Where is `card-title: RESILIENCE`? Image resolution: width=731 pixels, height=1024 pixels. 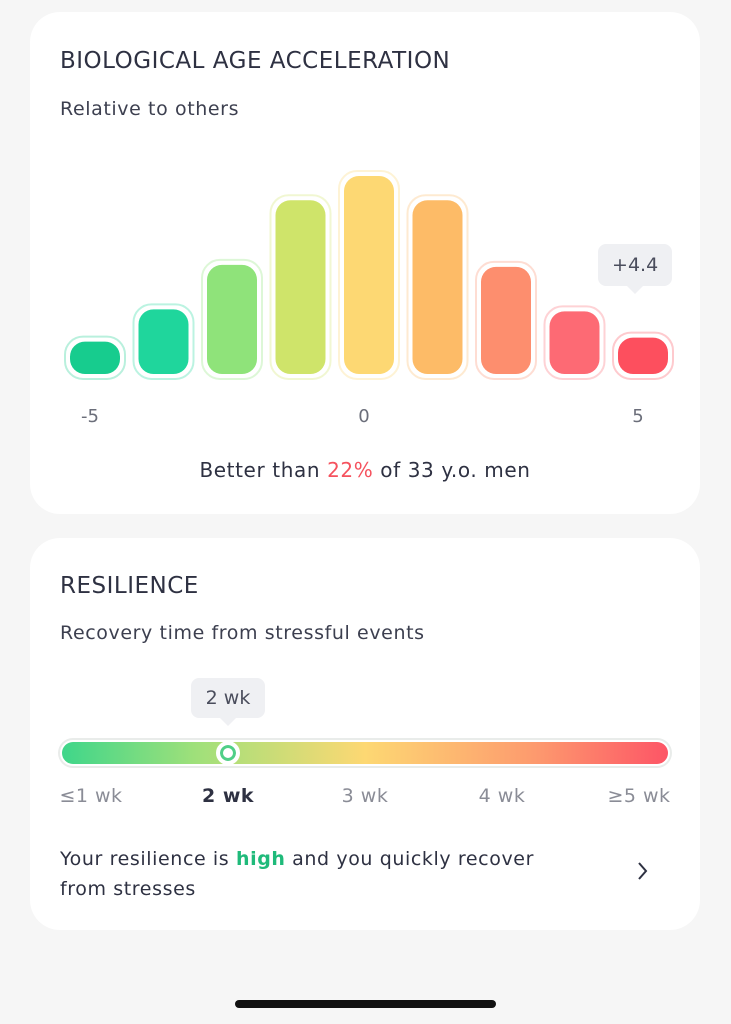 card-title: RESILIENCE is located at coordinates (129, 586).